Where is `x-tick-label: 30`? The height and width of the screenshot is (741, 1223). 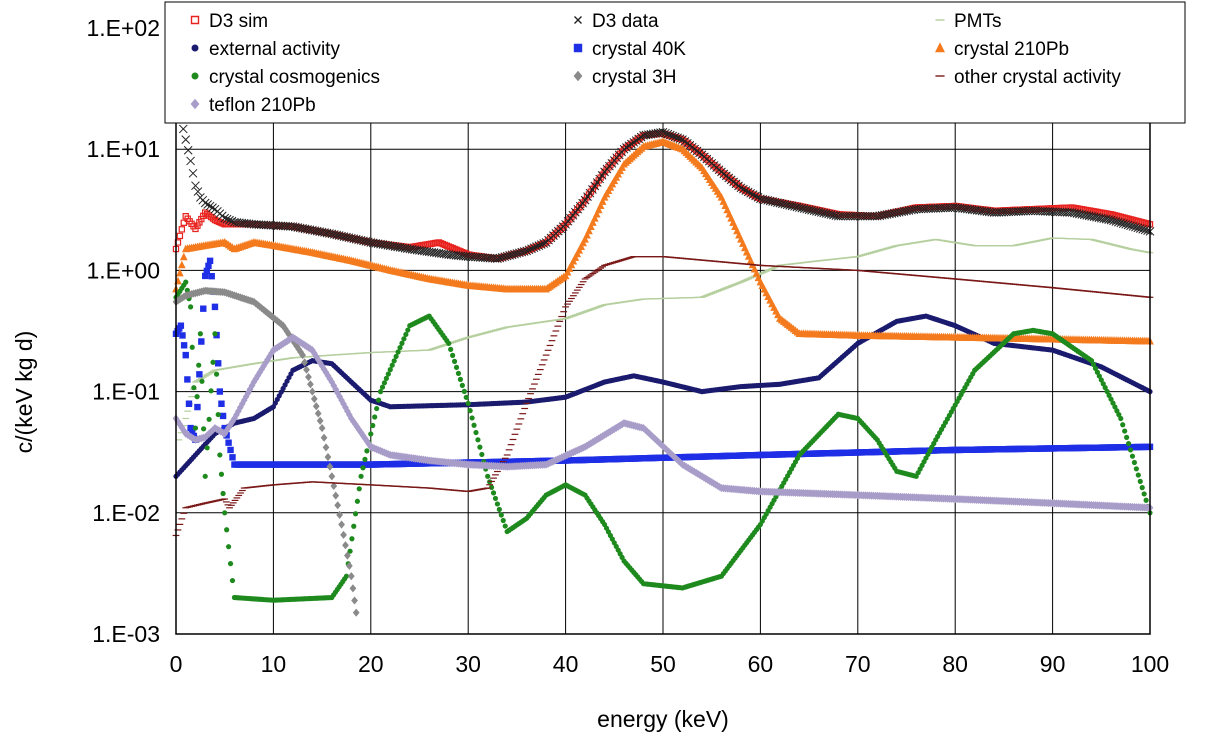 x-tick-label: 30 is located at coordinates (468, 664).